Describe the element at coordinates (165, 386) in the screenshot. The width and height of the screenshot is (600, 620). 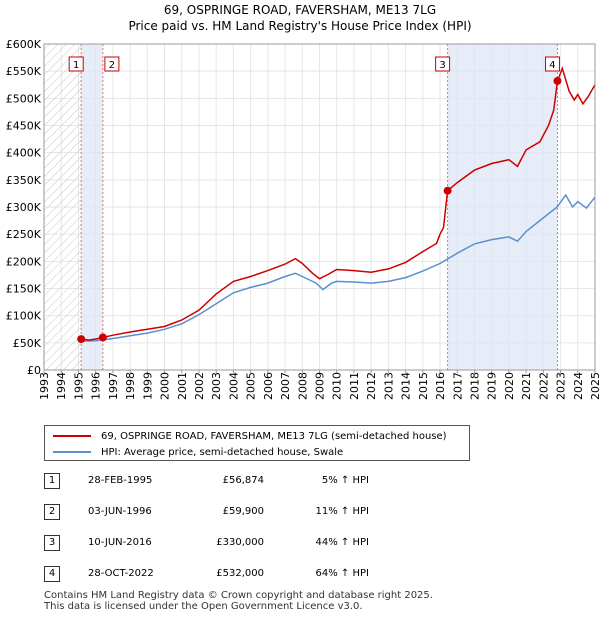
I see `x-tick-label: 2000` at that location.